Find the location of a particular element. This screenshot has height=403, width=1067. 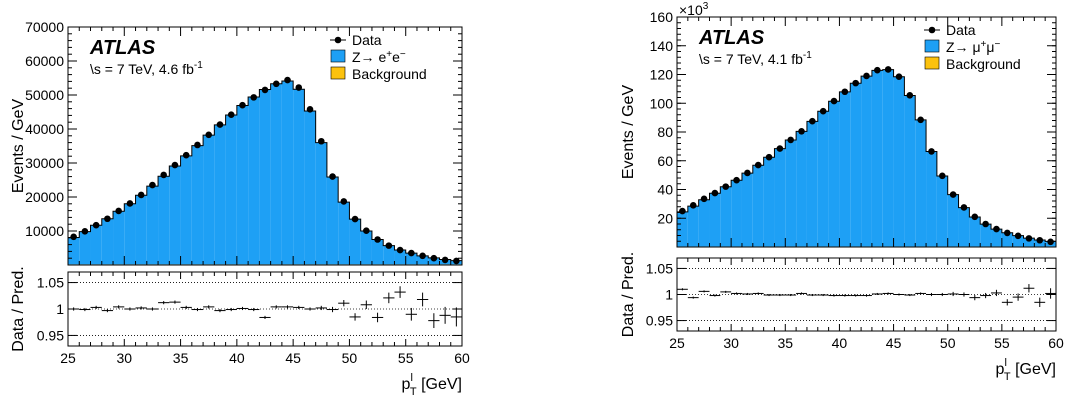

legend-signal-sup2: − is located at coordinates (997, 44).